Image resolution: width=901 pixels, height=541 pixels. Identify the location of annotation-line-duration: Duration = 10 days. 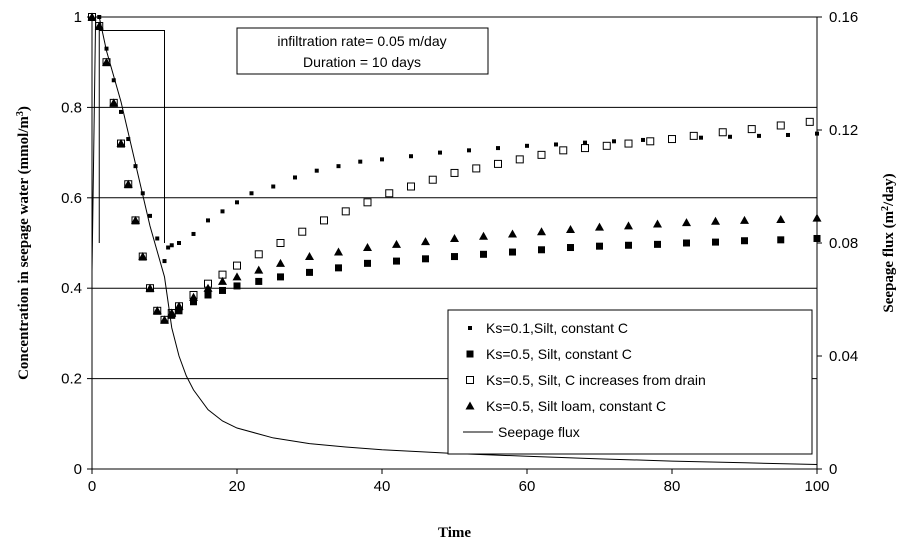
(362, 62).